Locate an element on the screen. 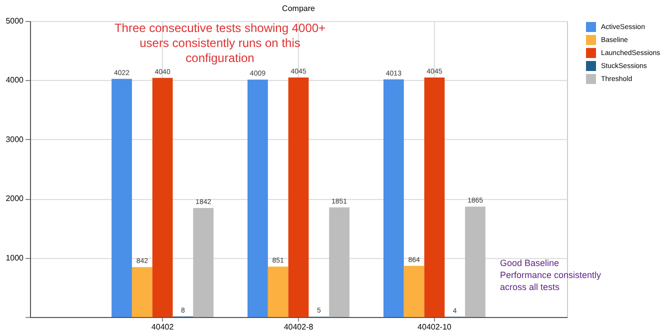 This screenshot has width=666, height=336. y-tick-label: 5000 is located at coordinates (15, 21).